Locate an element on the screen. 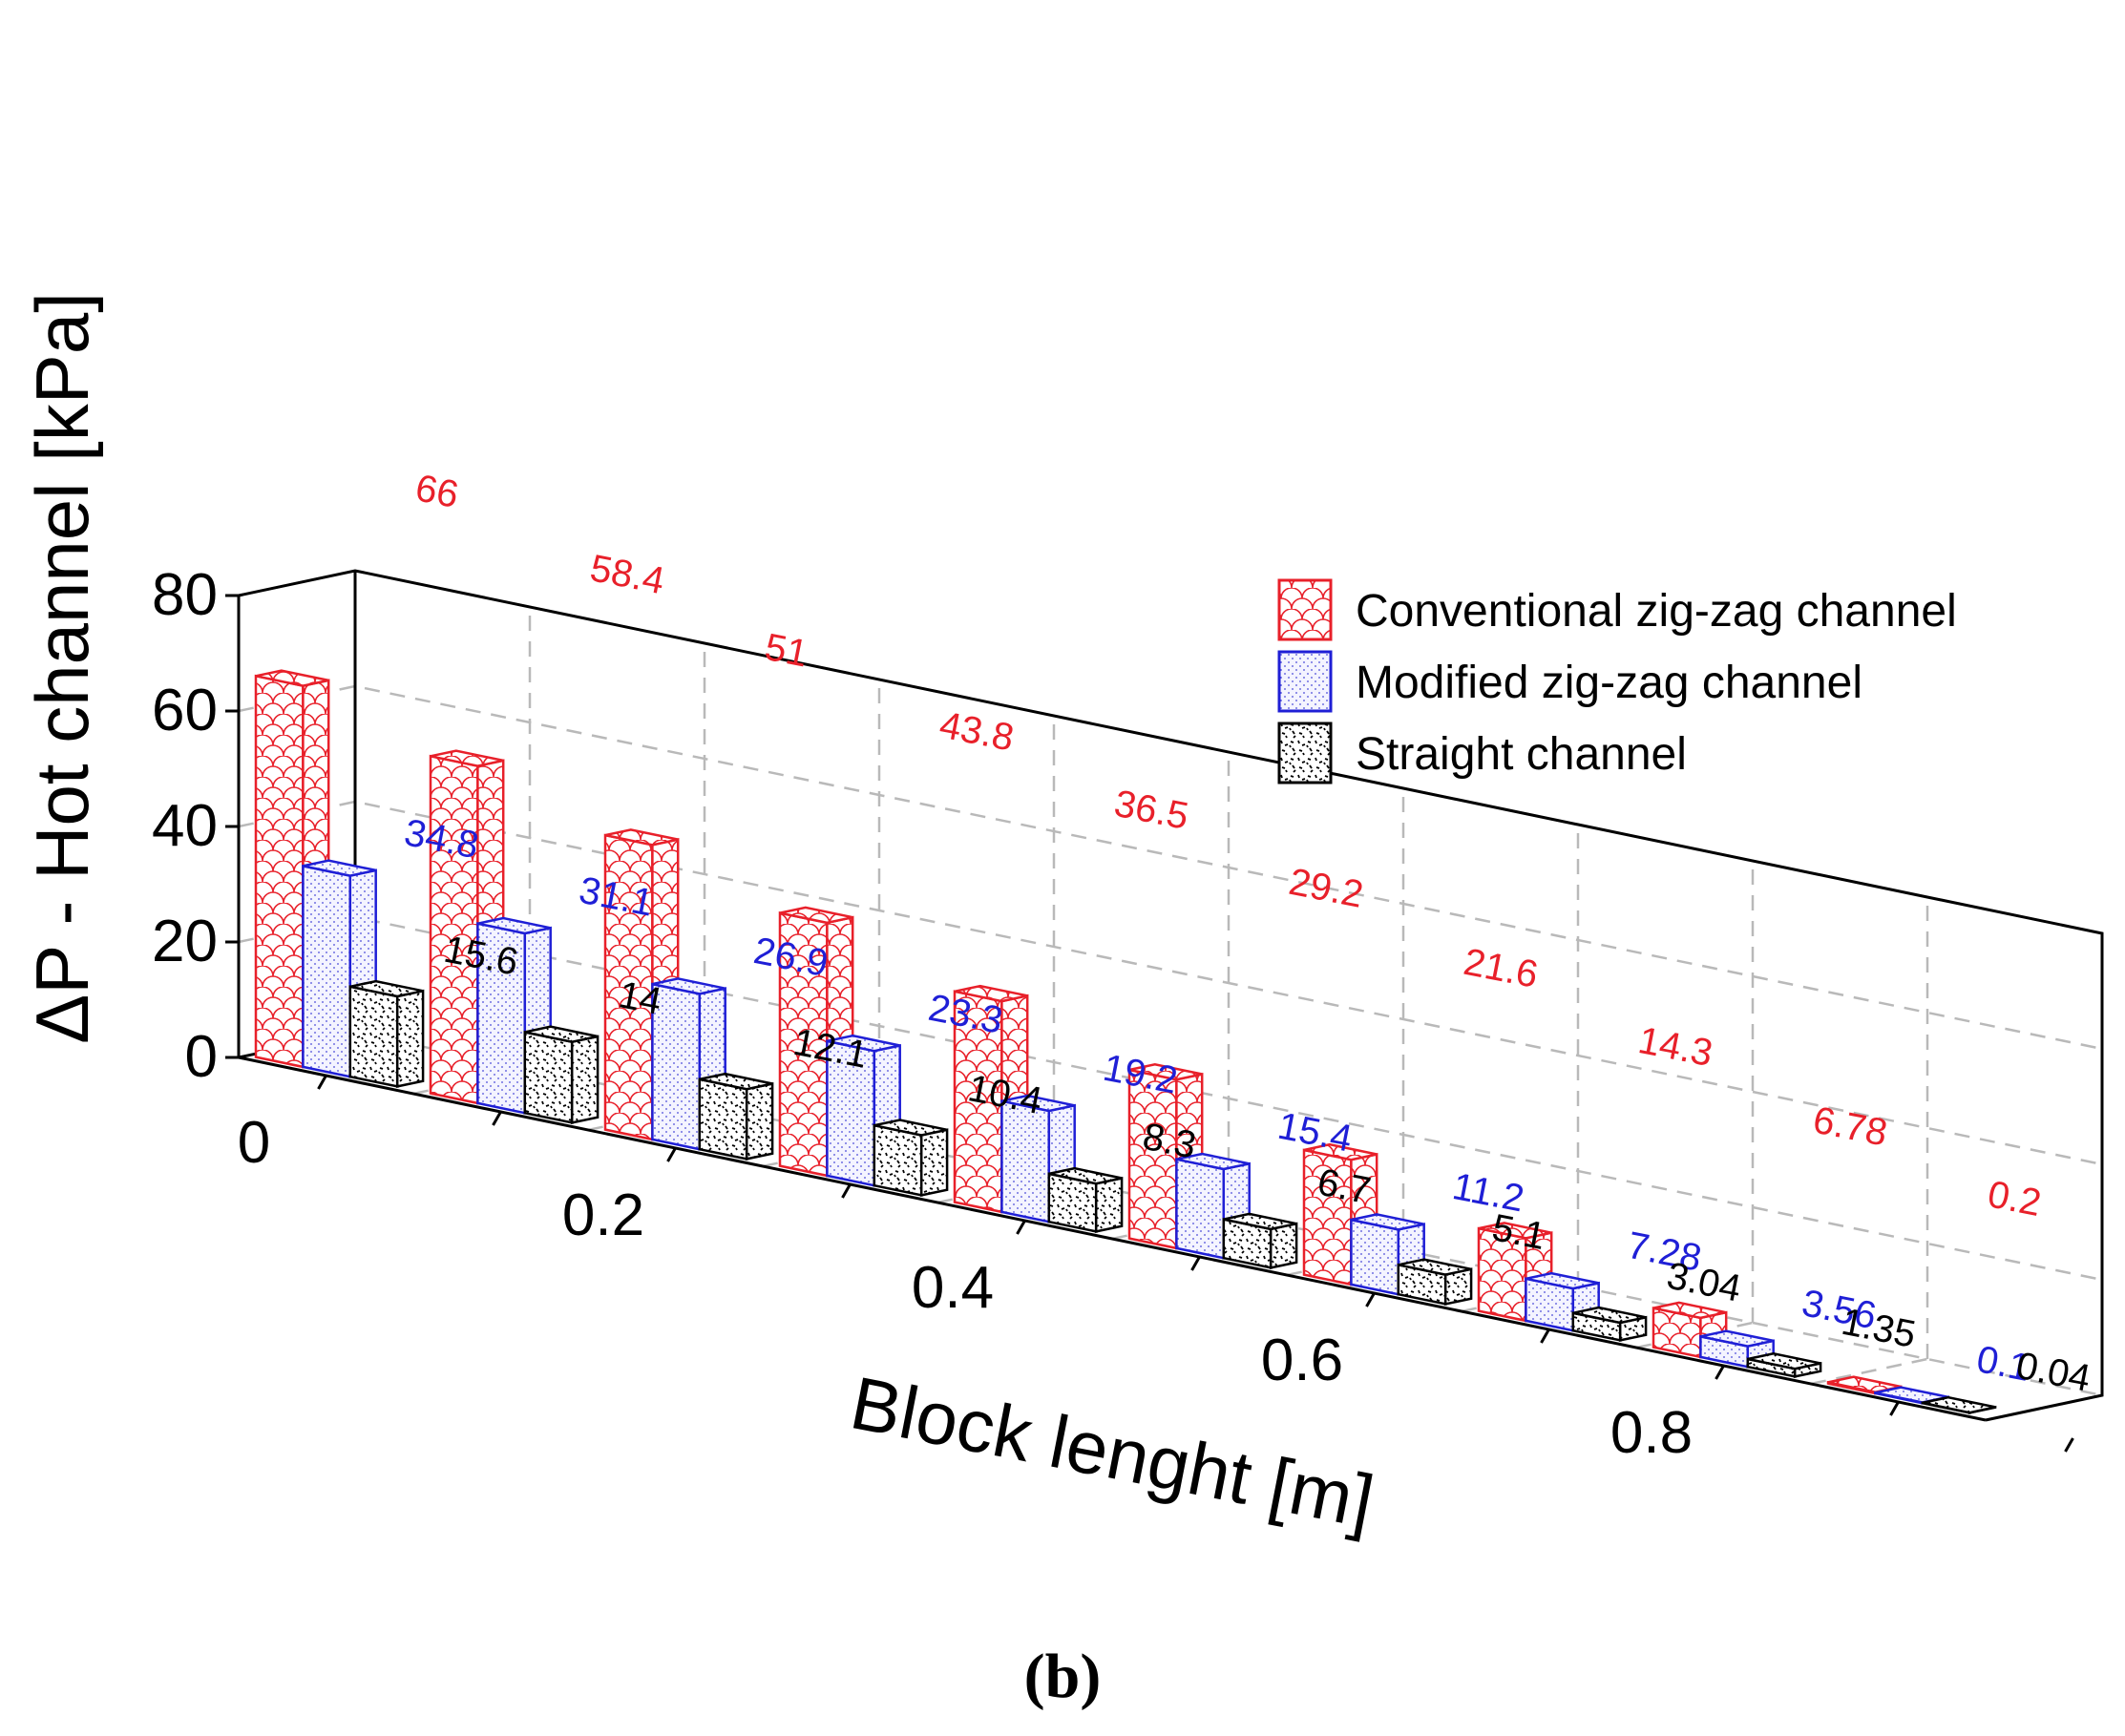  value-label-0-7: 14.3 is located at coordinates (1675, 1047).